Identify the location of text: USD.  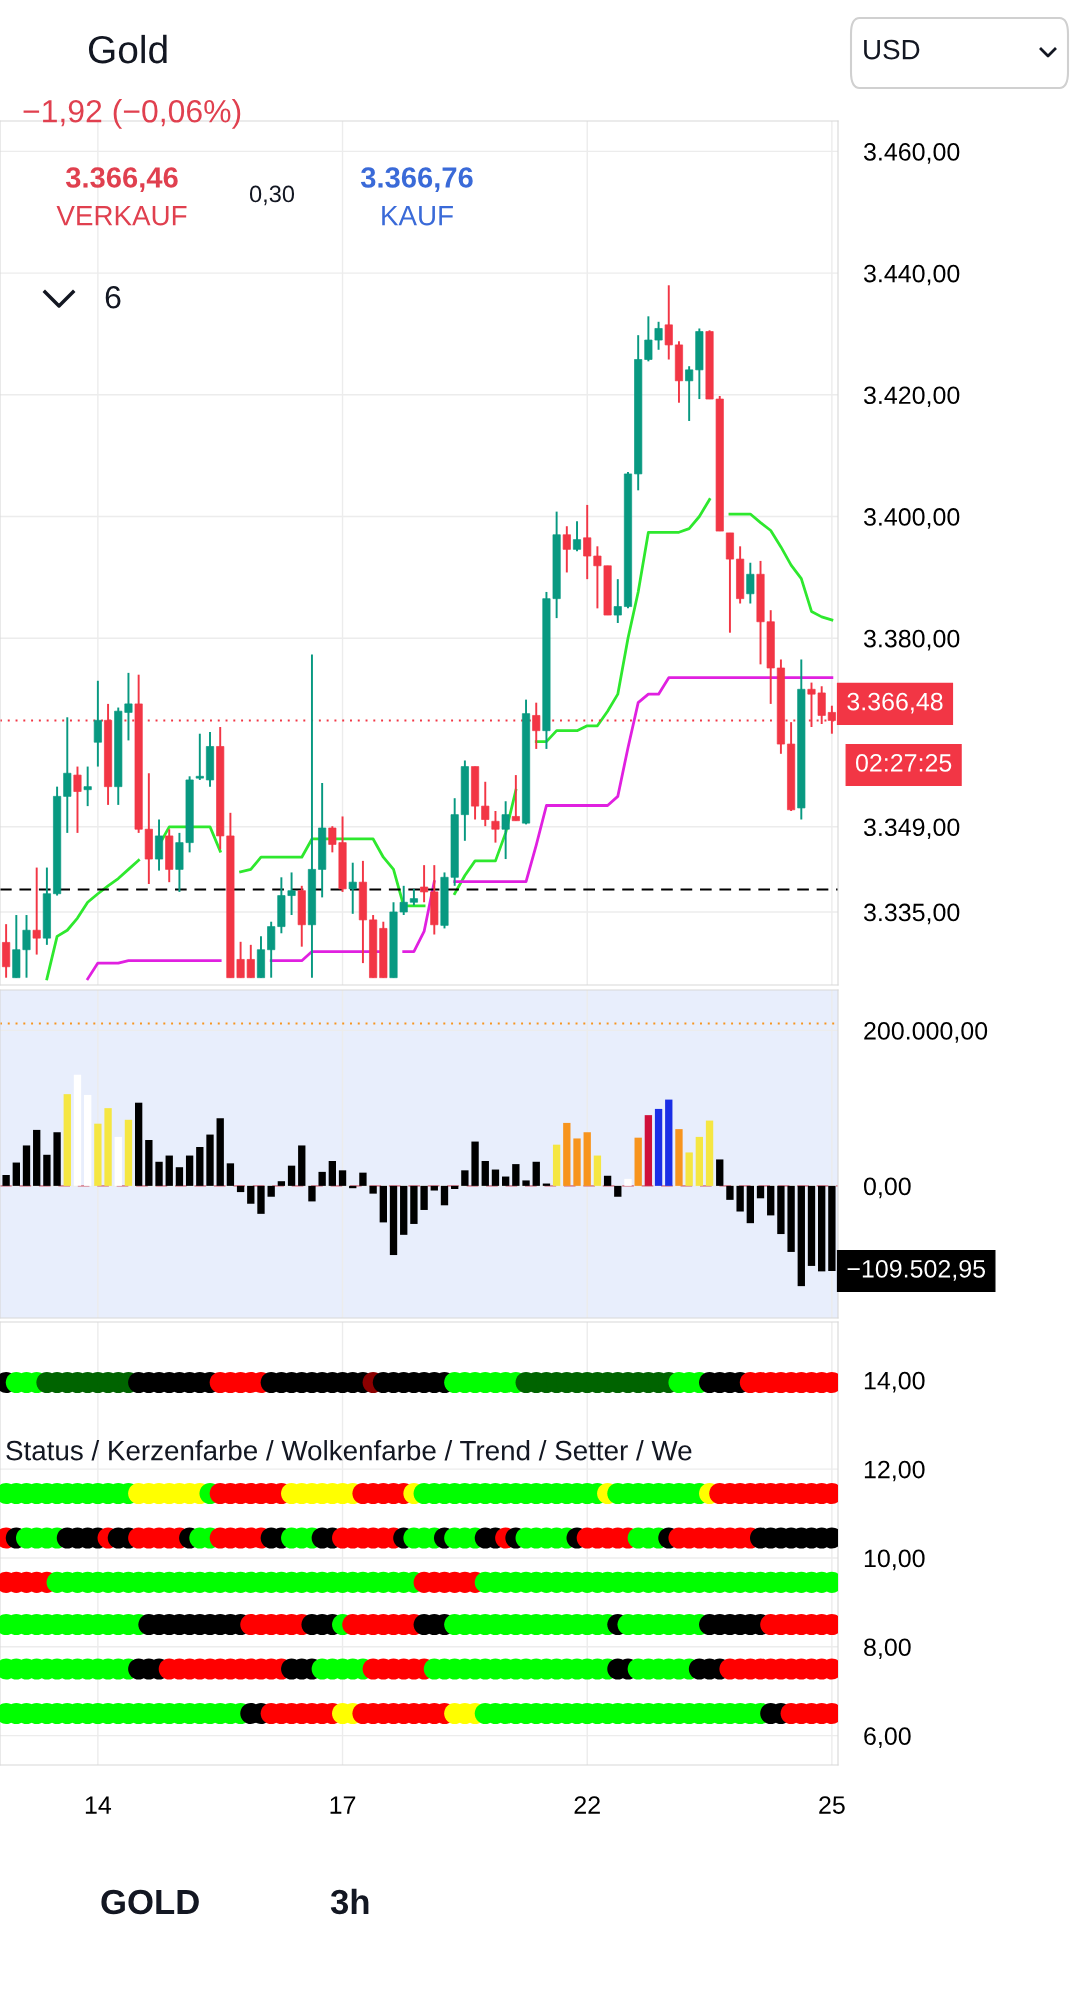
(892, 49).